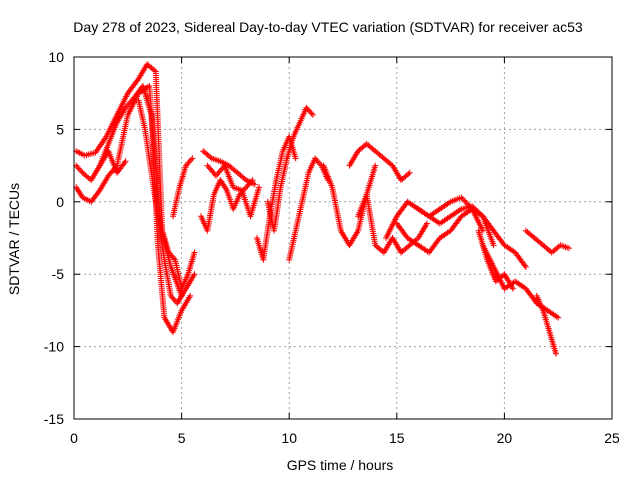 This screenshot has width=640, height=480. Describe the element at coordinates (289, 438) in the screenshot. I see `x-tick-label: 10` at that location.